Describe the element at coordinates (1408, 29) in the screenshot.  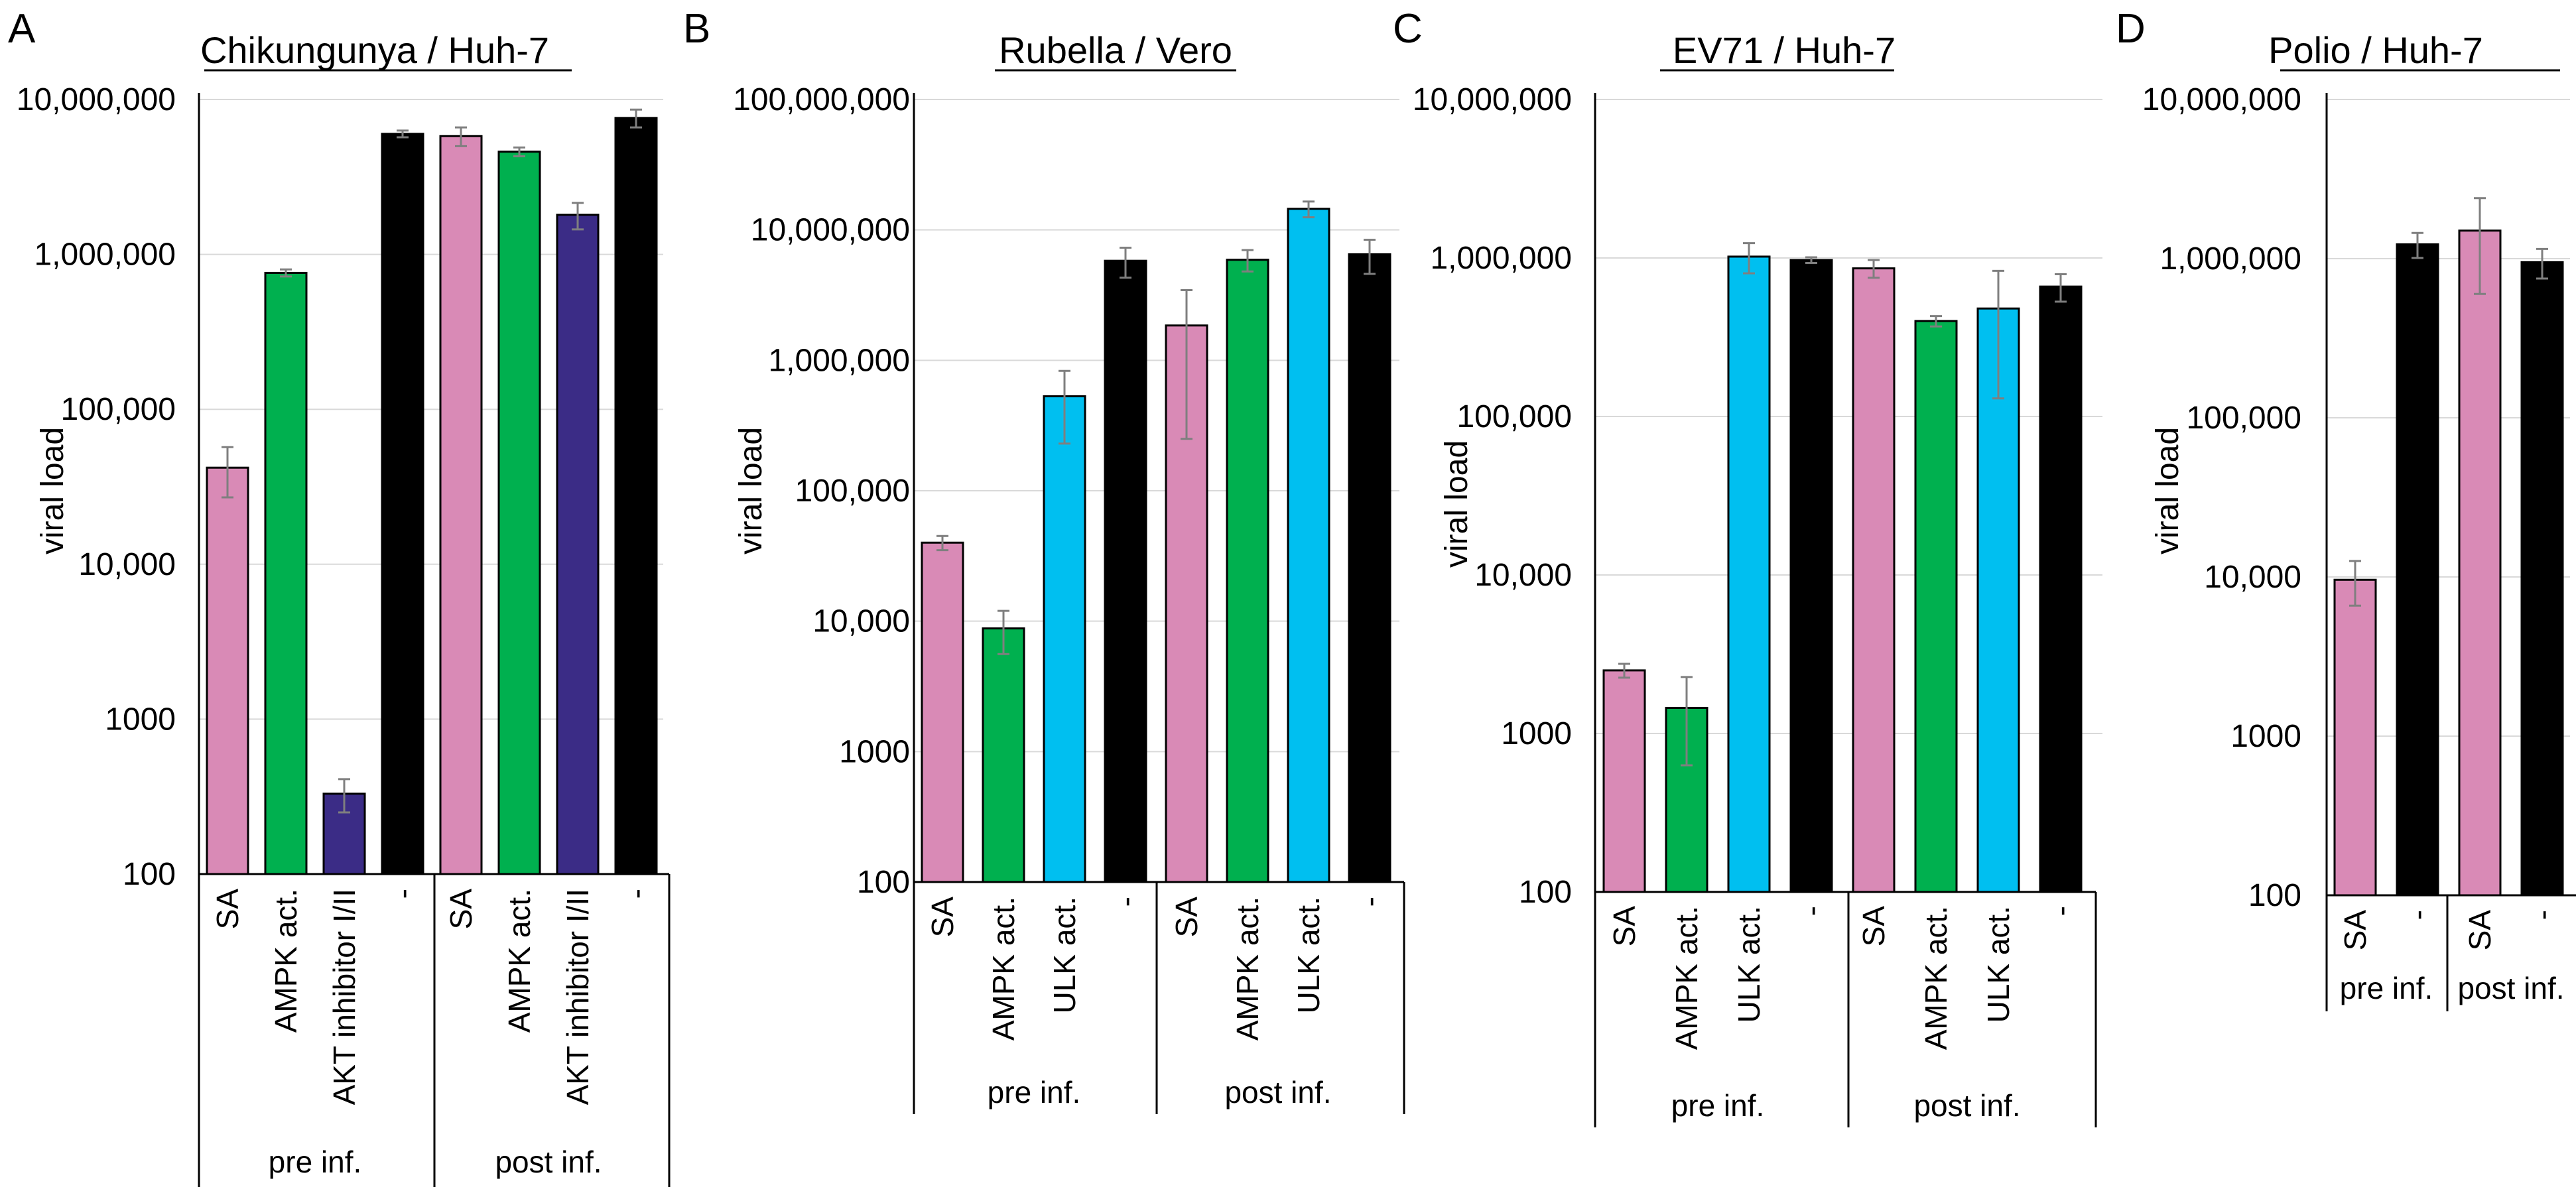
I see `panel-letter: C` at that location.